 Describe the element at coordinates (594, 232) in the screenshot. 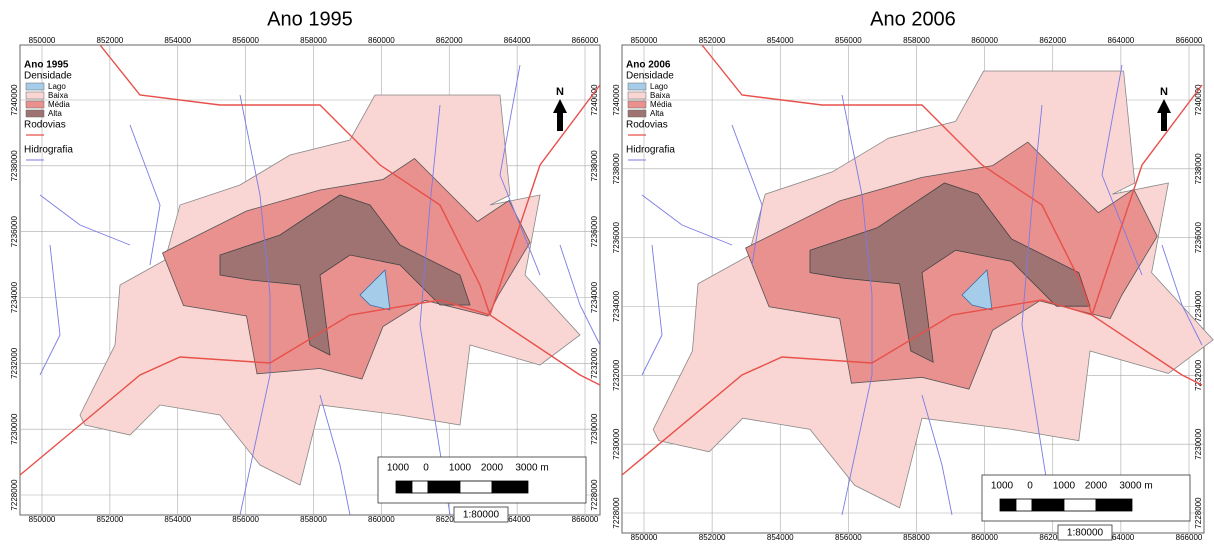

I see `y-tick-label: 7236000` at that location.